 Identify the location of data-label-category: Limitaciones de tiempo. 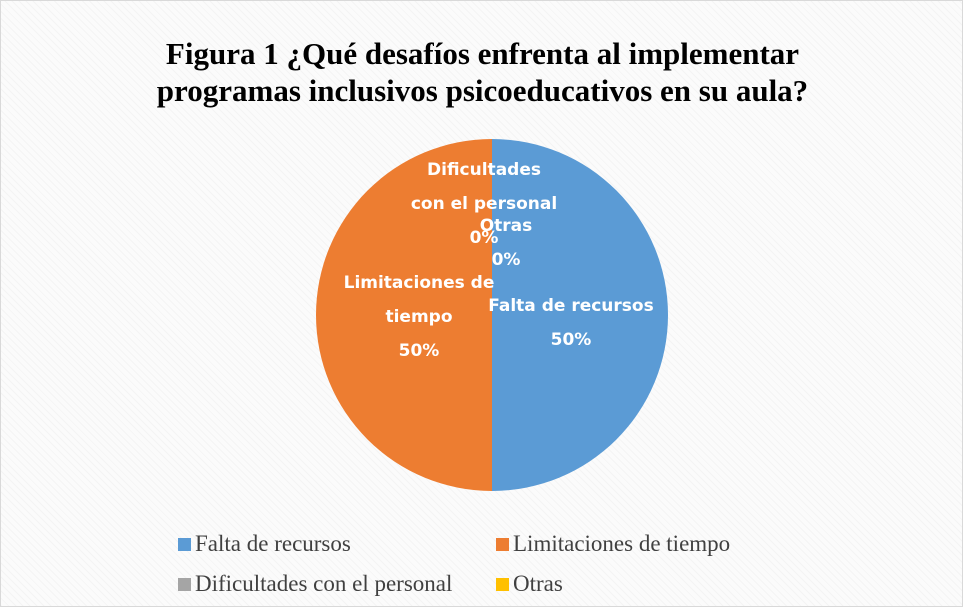
(419, 300).